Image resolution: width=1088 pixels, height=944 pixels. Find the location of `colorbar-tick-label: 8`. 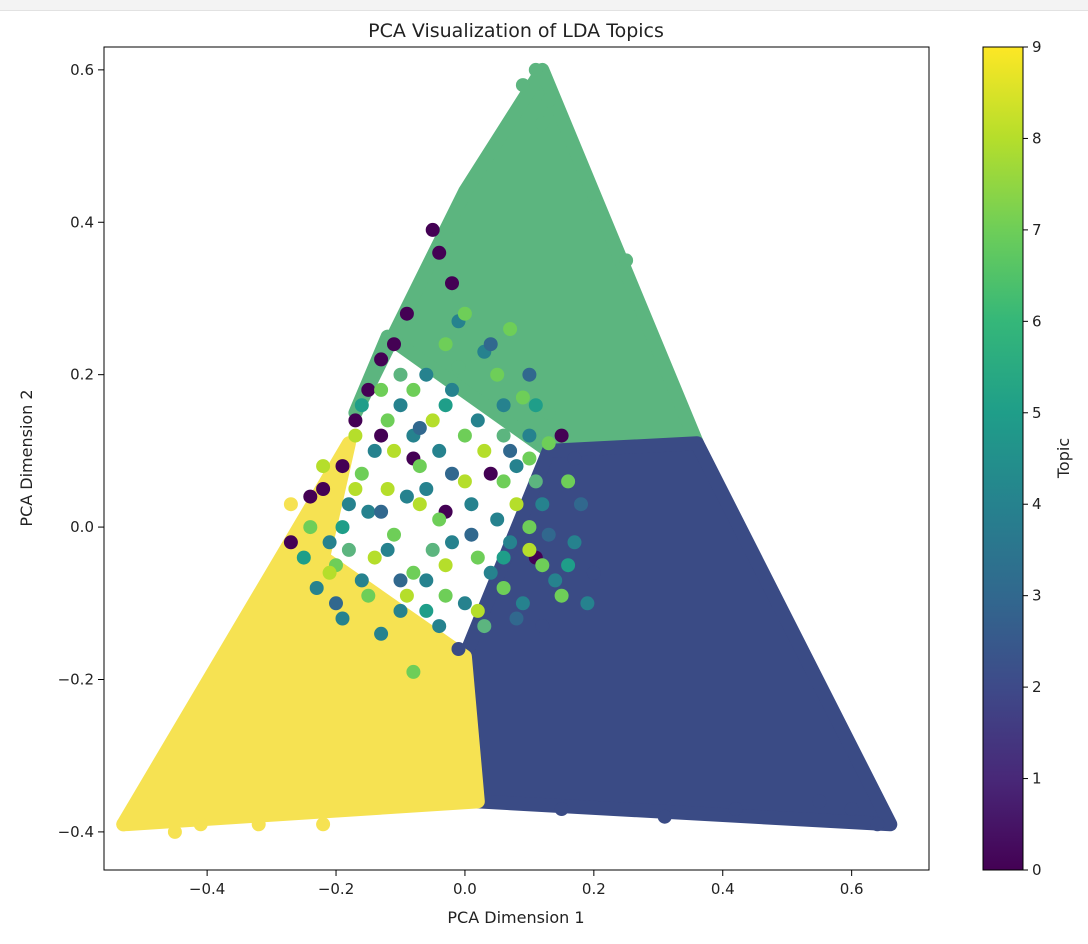

colorbar-tick-label: 8 is located at coordinates (1037, 138).